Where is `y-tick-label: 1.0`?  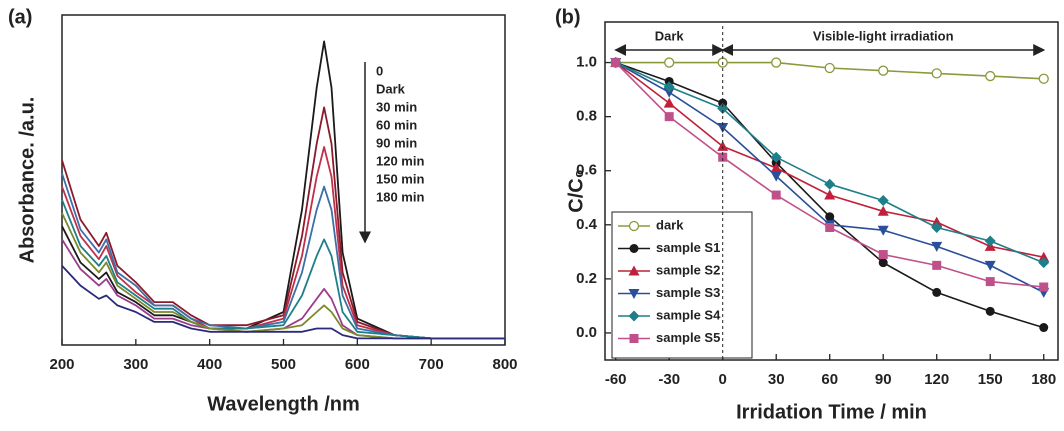
y-tick-label: 1.0 is located at coordinates (586, 62).